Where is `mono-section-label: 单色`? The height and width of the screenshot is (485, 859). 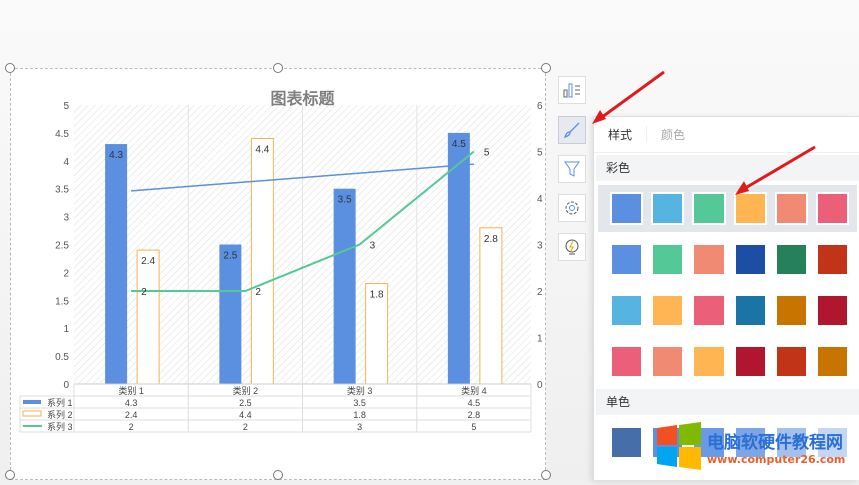
mono-section-label: 单色 is located at coordinates (727, 402).